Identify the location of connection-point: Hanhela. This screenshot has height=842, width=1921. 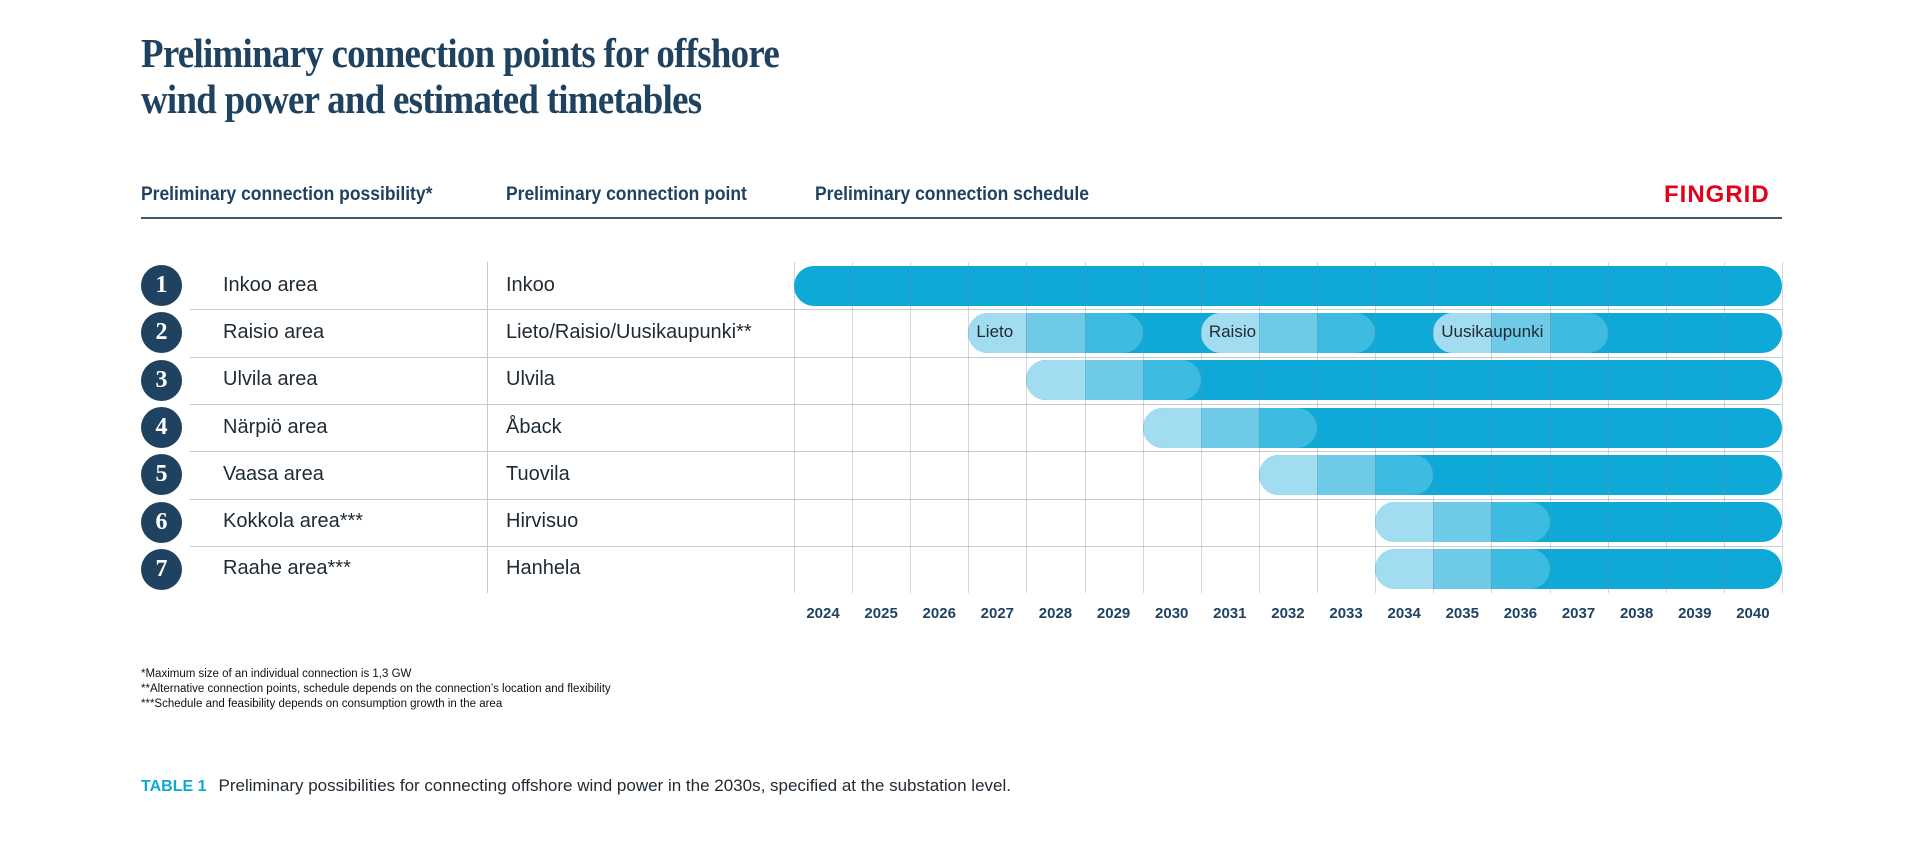
(543, 568).